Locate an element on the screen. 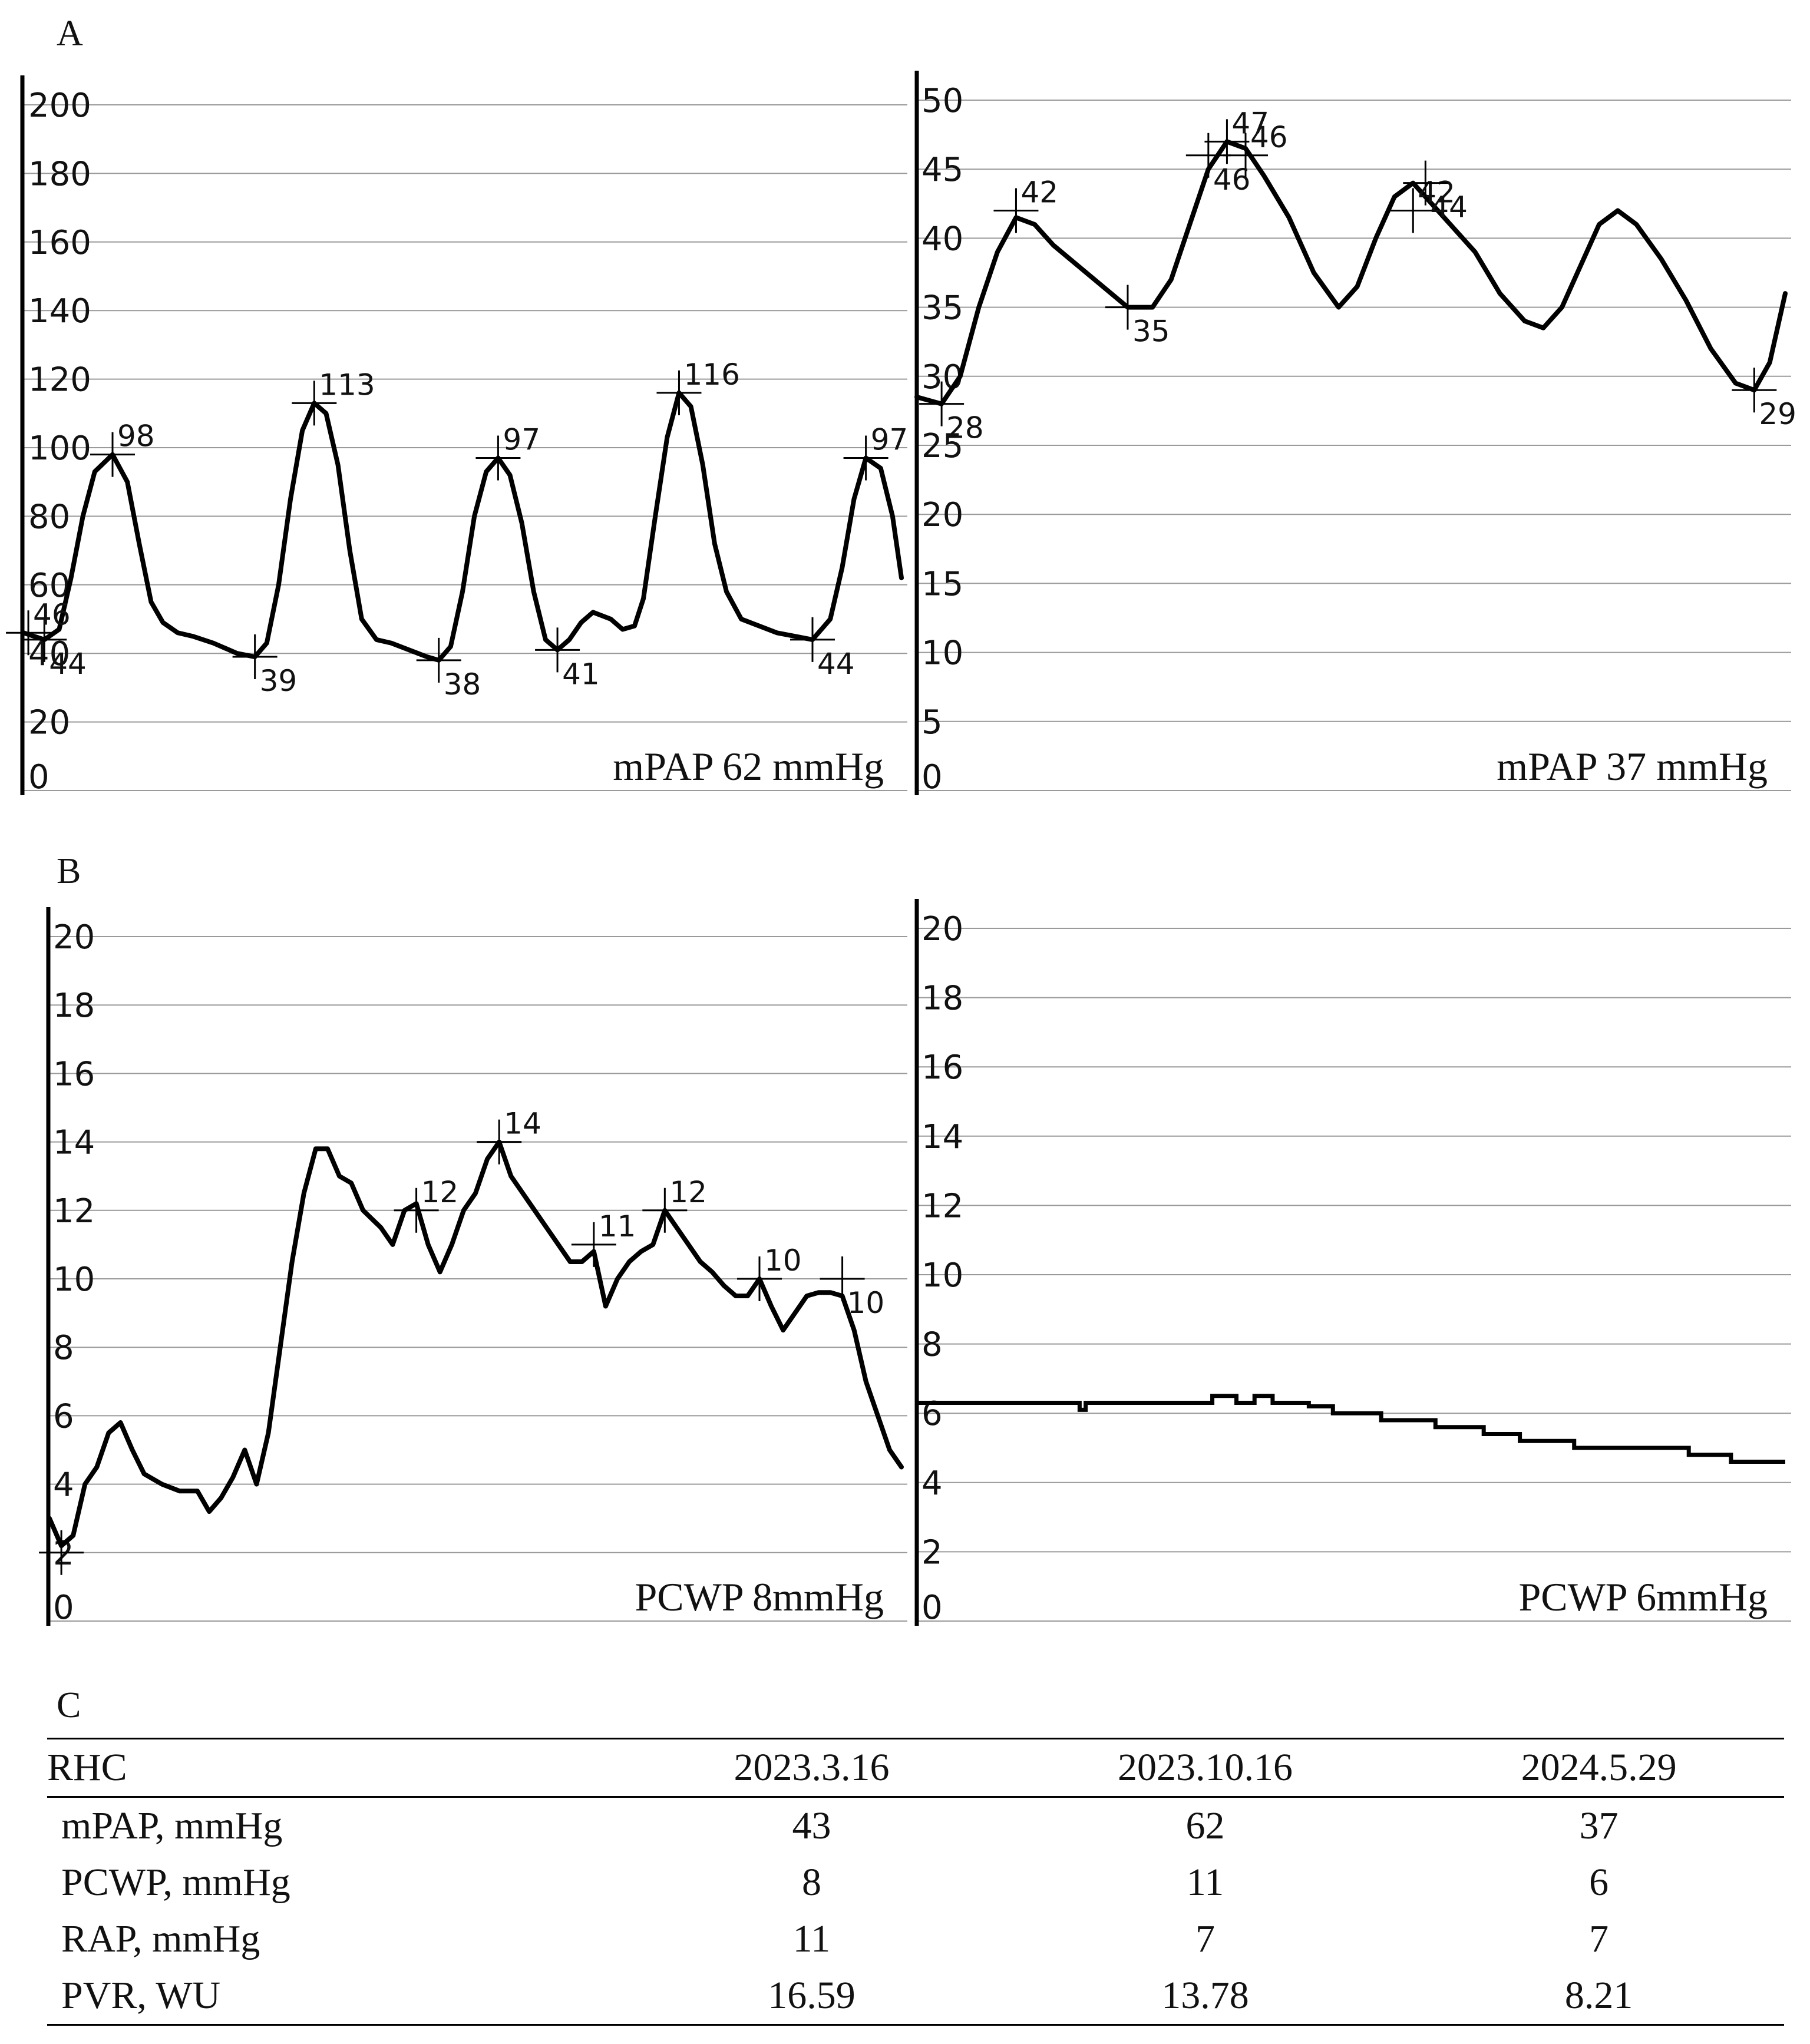  chart-corner-label: mPAP 37 mmHg is located at coordinates (1633, 766).